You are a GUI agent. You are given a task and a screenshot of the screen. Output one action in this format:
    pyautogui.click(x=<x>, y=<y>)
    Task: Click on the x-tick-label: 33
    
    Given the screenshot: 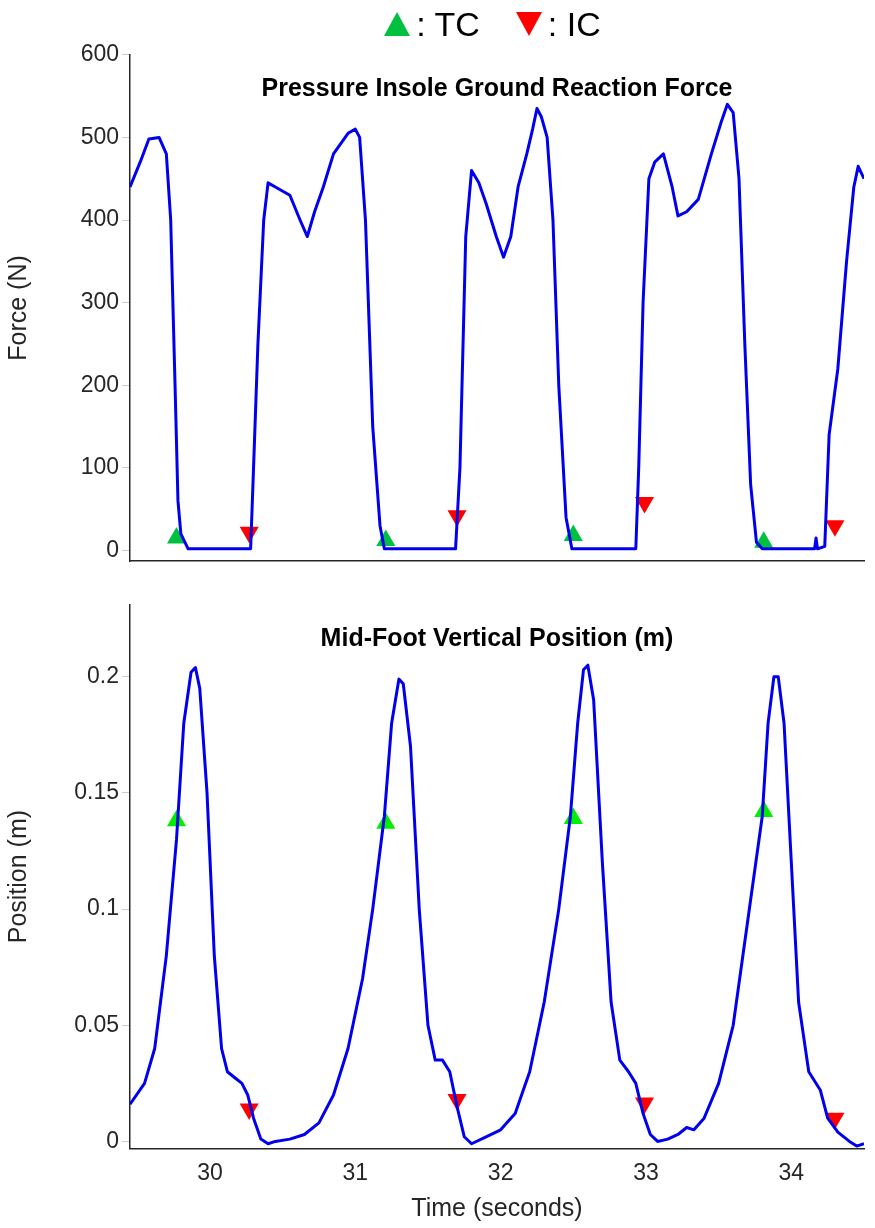 What is the action you would take?
    pyautogui.click(x=646, y=1171)
    